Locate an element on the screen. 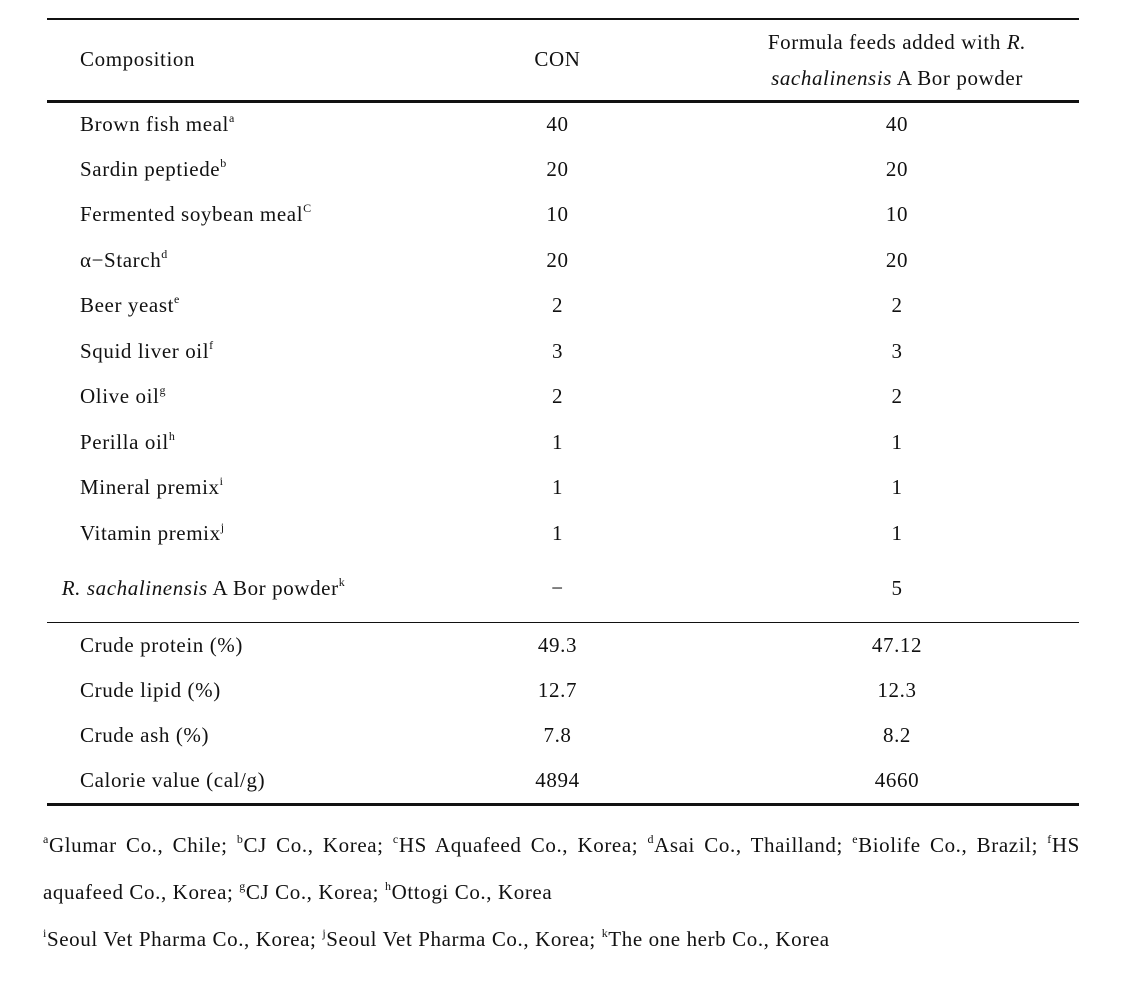  label-cell: α−Starchd is located at coordinates (223, 261).